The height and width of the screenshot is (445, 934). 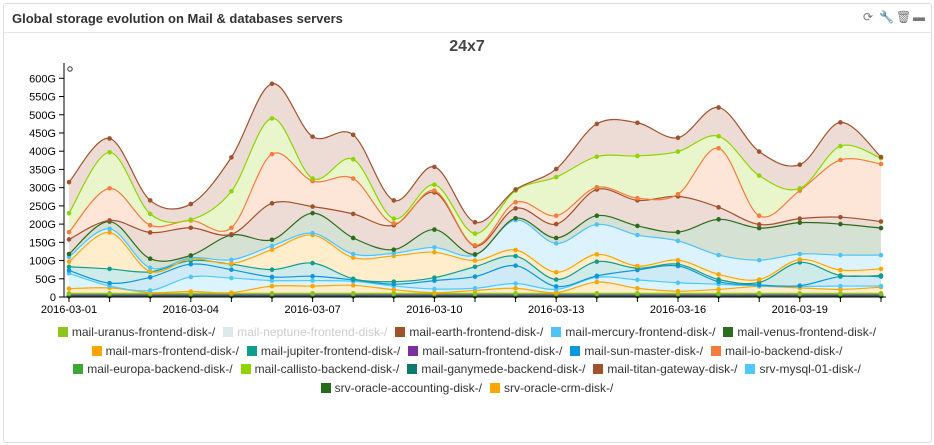 What do you see at coordinates (42, 189) in the screenshot?
I see `y-tick-label: 300G` at bounding box center [42, 189].